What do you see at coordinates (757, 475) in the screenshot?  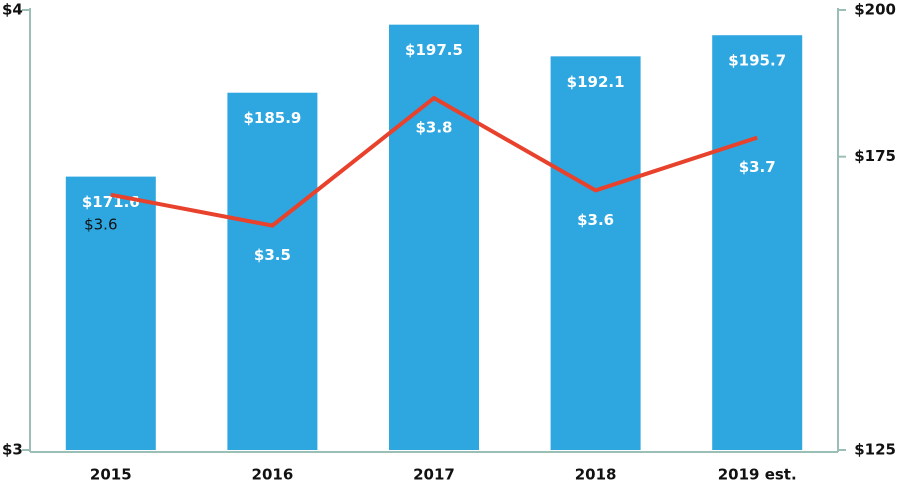 I see `x-tick-label: 2019 est.` at bounding box center [757, 475].